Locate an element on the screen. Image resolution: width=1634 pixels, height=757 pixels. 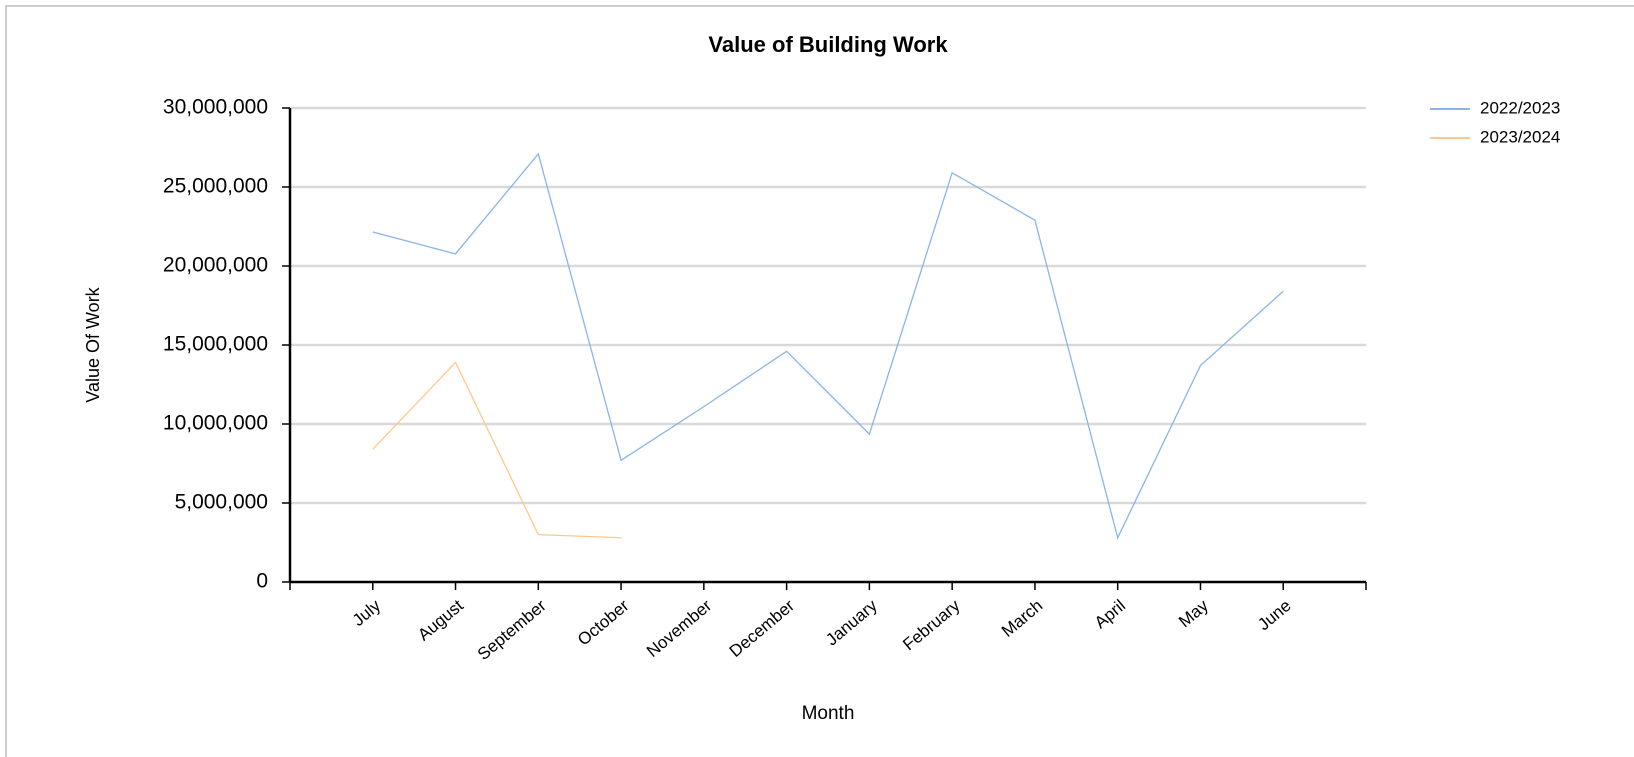
y-tick-label: 0 is located at coordinates (262, 581).